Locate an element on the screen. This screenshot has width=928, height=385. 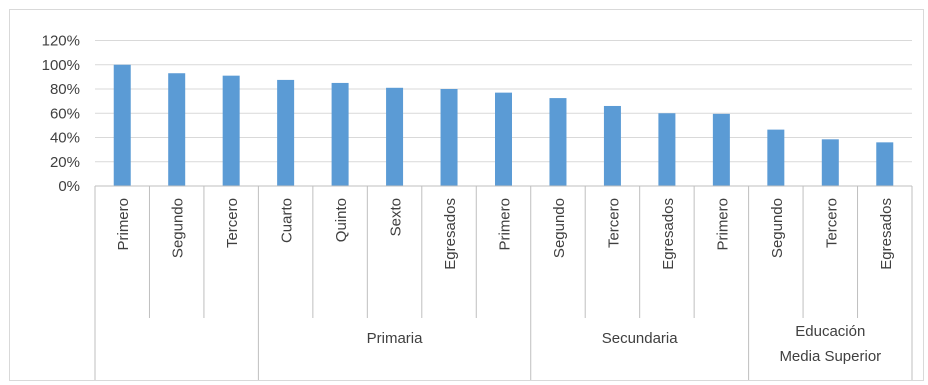
category-label: Quinto is located at coordinates (341, 220).